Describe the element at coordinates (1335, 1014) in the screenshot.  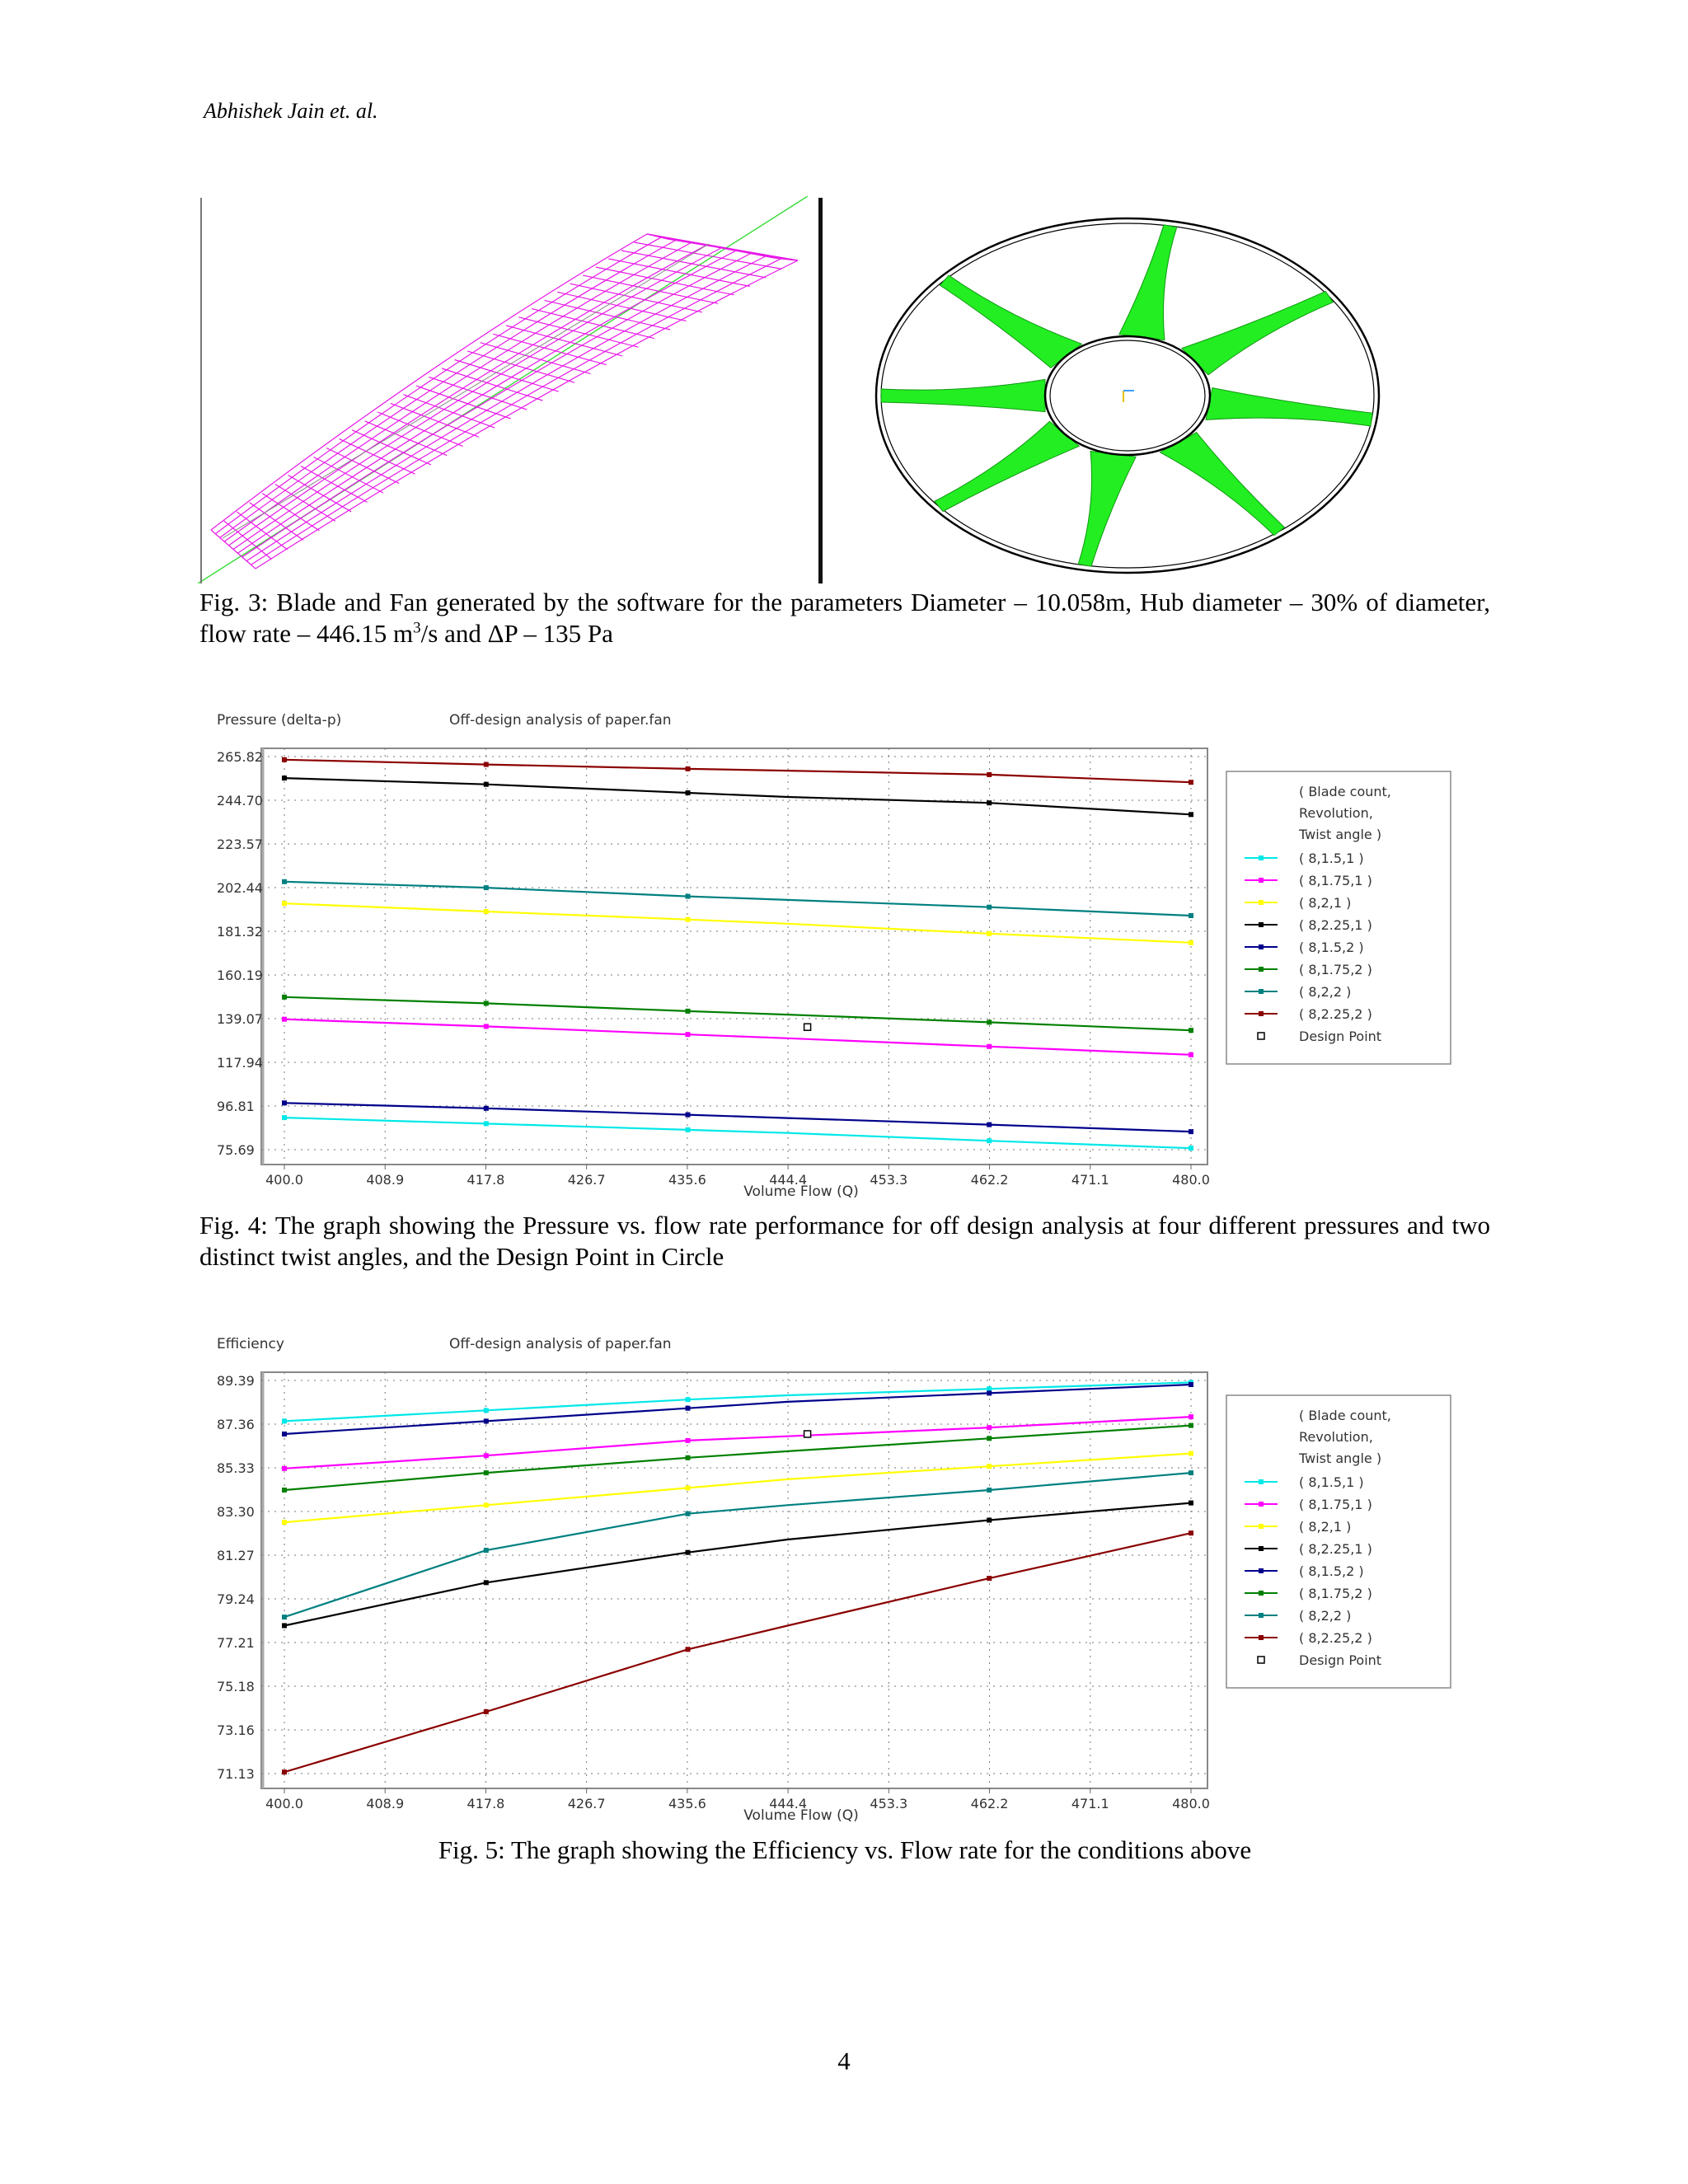
I see `figure4-legend-entry: ( 8,2.25,2 )` at that location.